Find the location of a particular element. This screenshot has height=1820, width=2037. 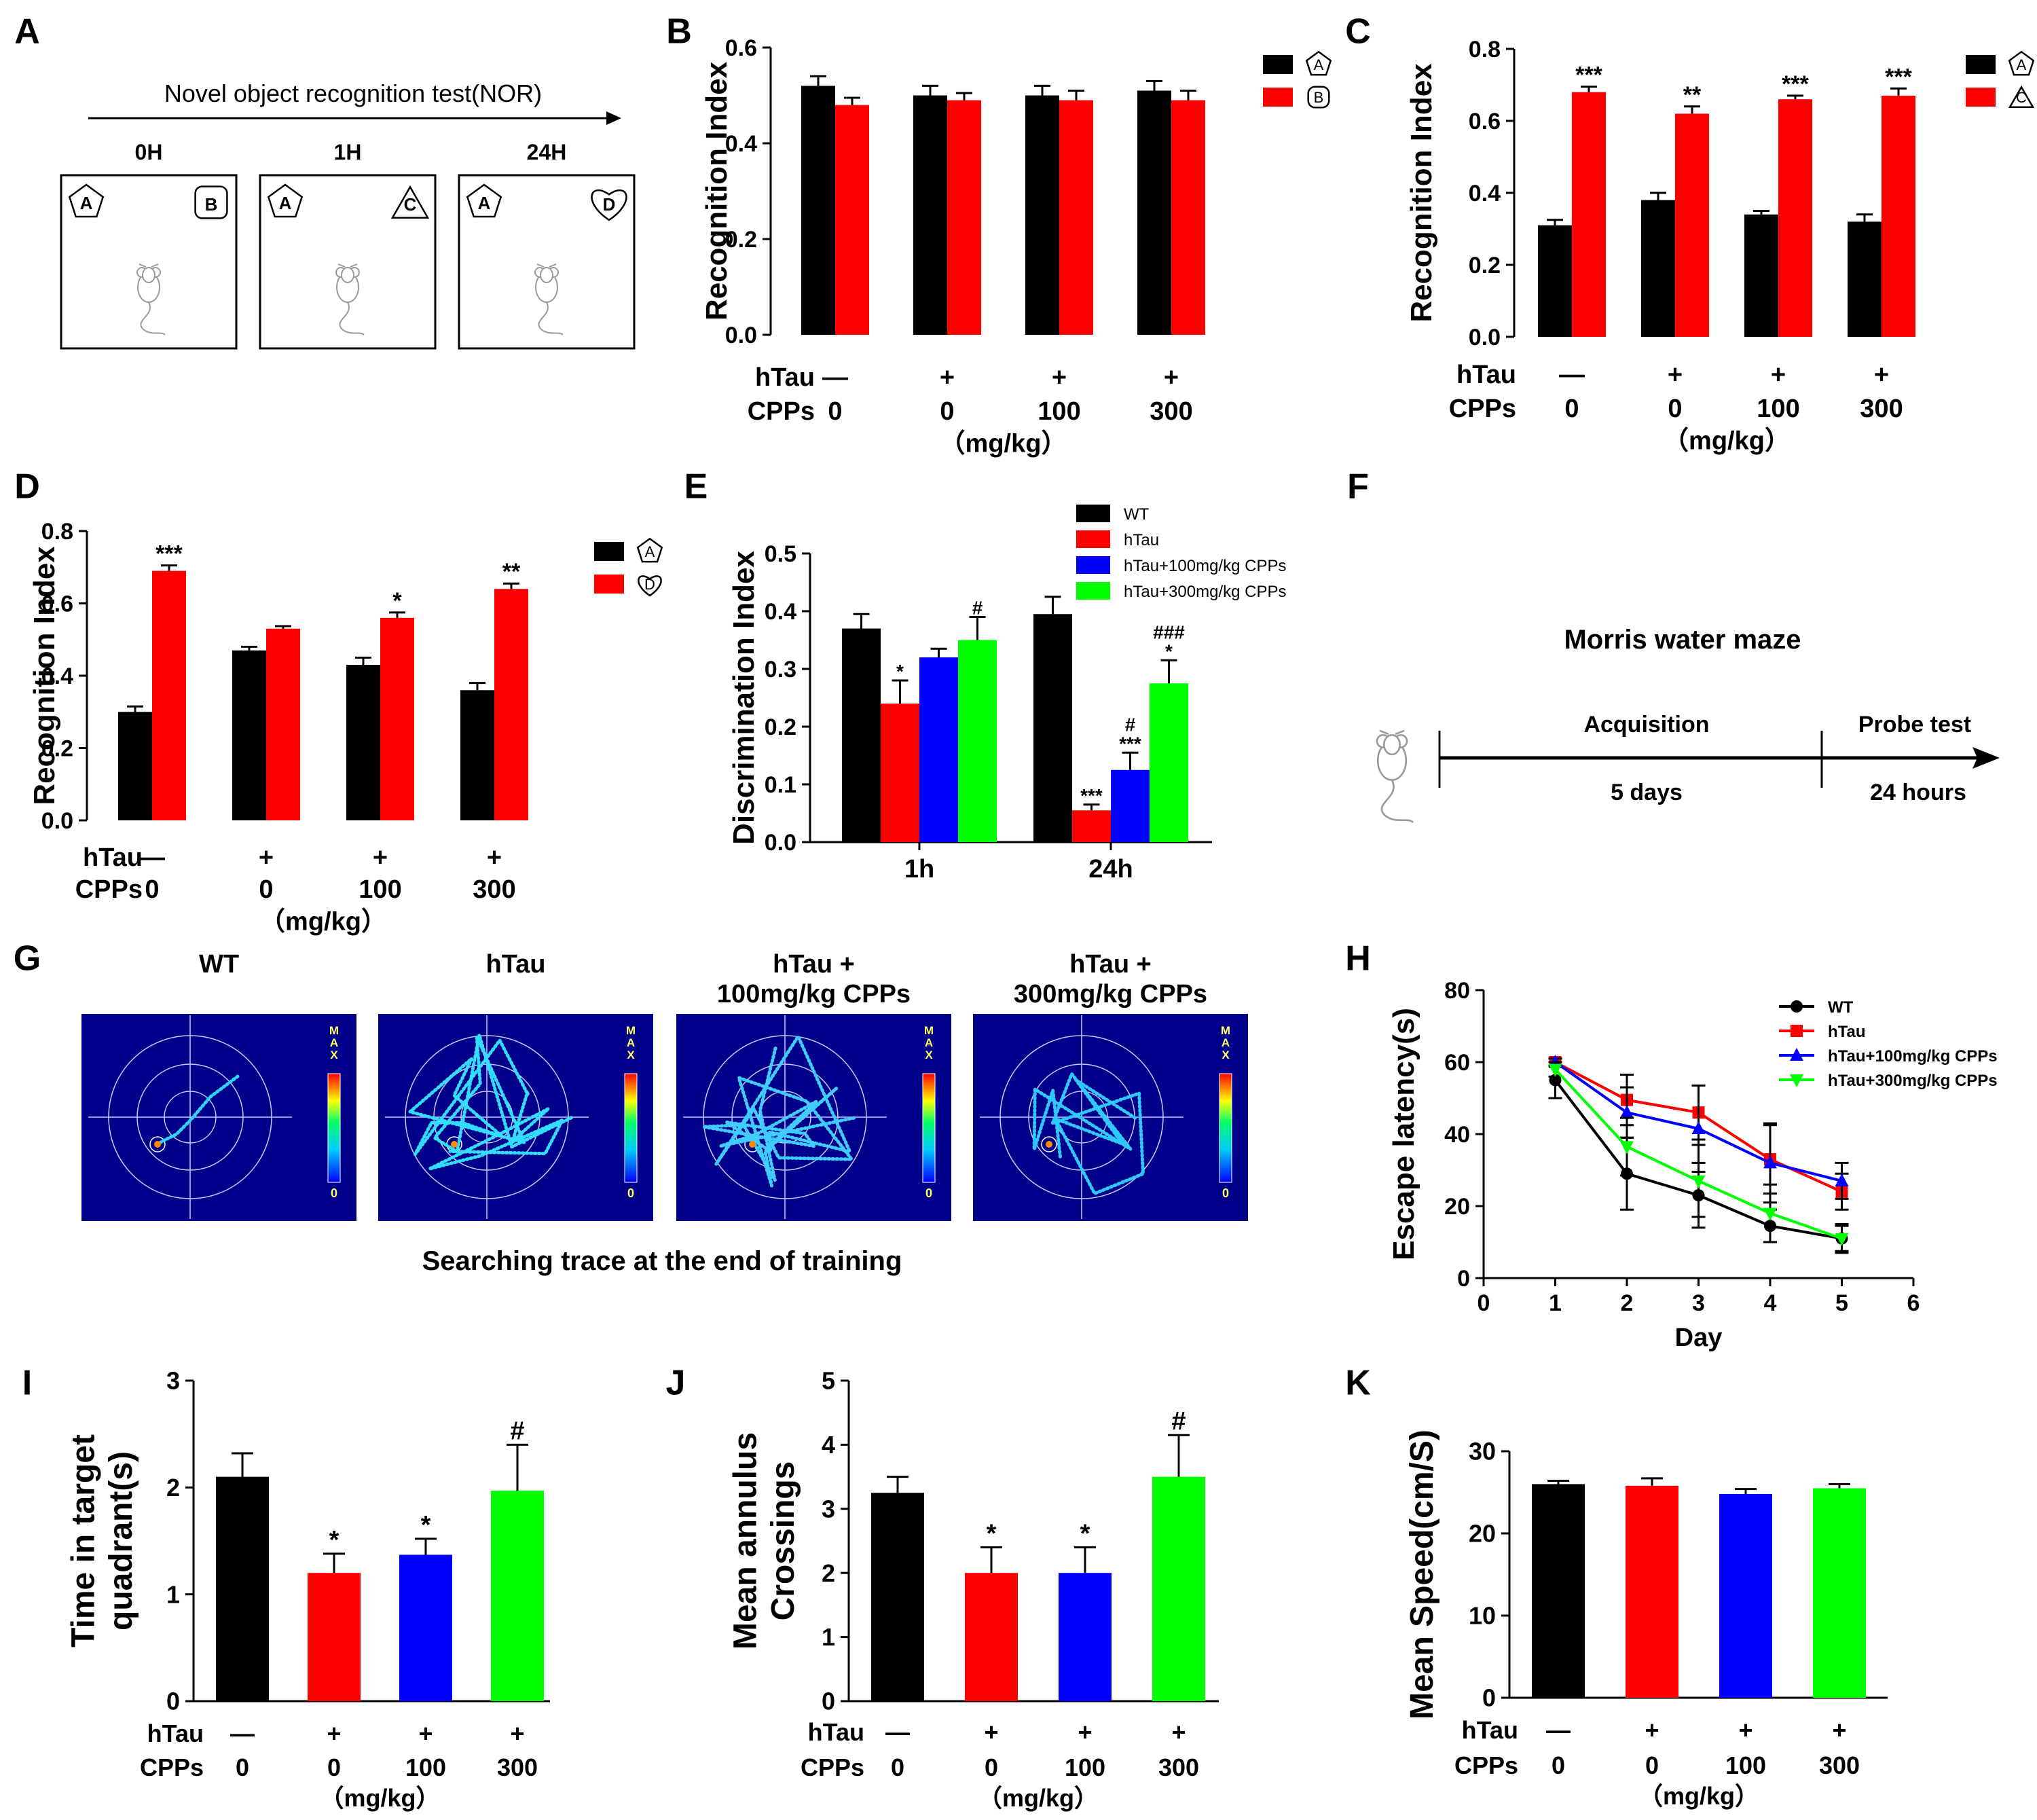

square-object-icon is located at coordinates (1319, 97).